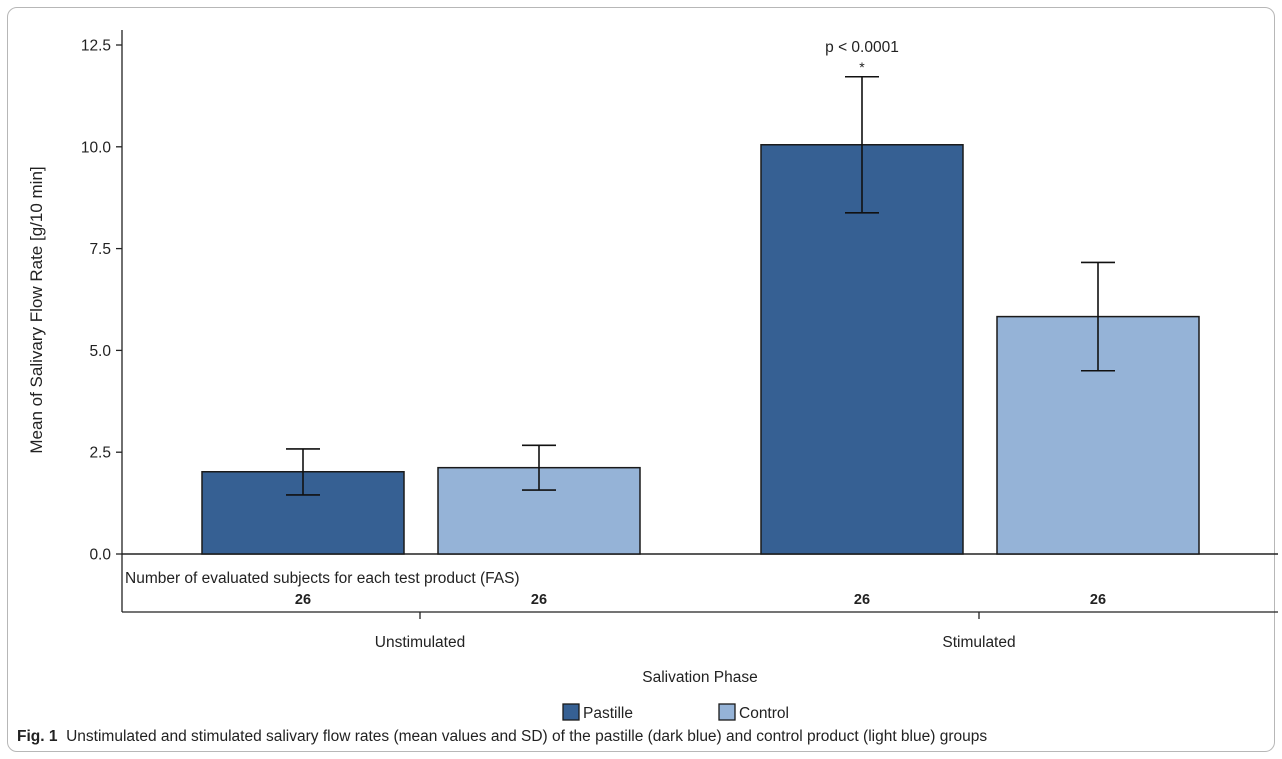  Describe the element at coordinates (37, 736) in the screenshot. I see `figure-label: Fig. 1` at that location.